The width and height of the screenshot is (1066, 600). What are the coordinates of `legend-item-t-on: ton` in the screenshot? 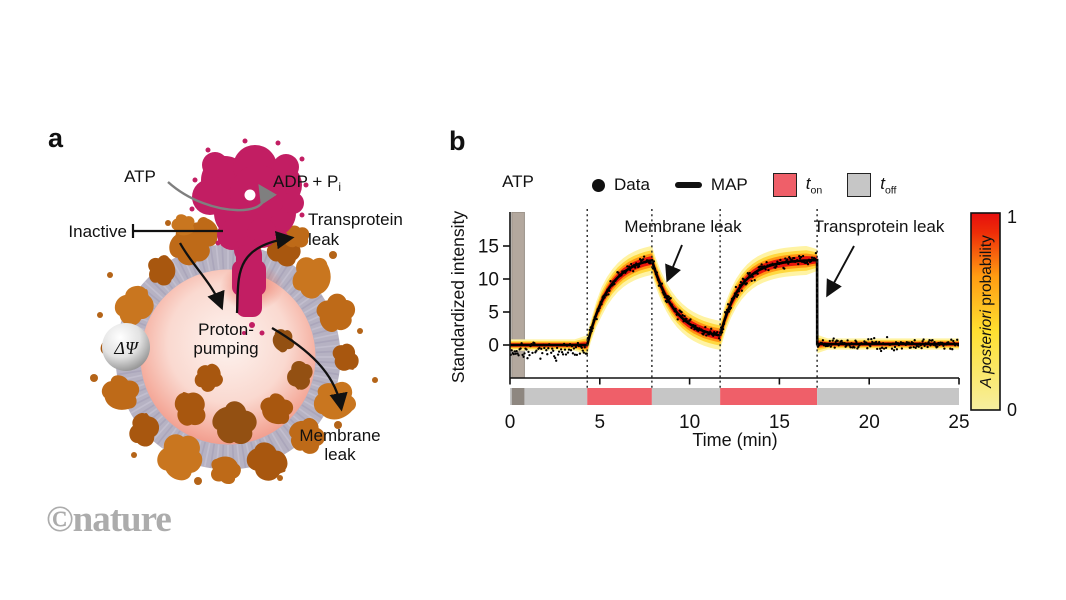 It's located at (797, 185).